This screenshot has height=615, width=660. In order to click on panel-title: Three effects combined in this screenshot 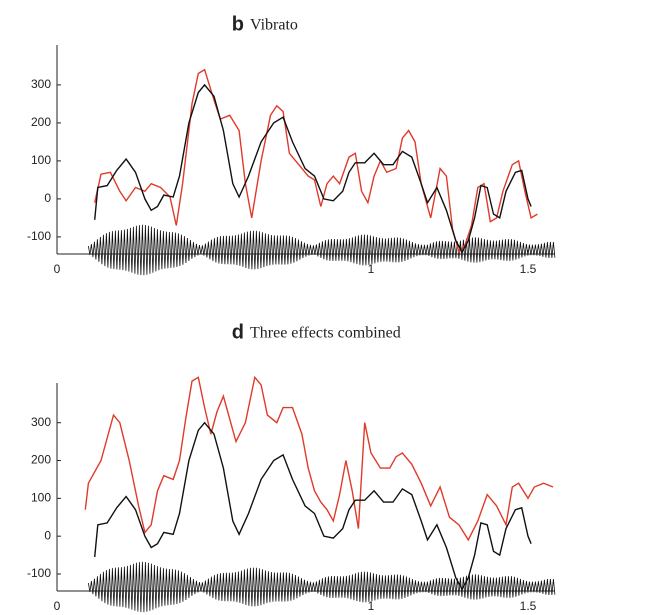, I will do `click(325, 333)`.